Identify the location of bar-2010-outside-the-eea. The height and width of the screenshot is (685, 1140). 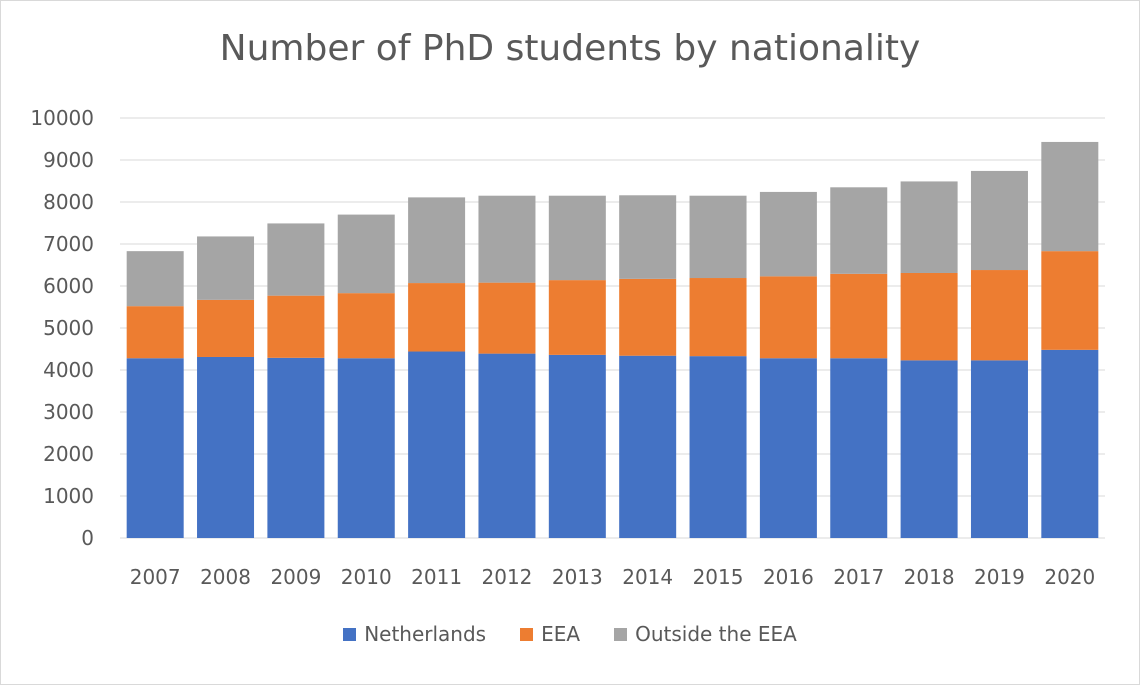
(366, 254).